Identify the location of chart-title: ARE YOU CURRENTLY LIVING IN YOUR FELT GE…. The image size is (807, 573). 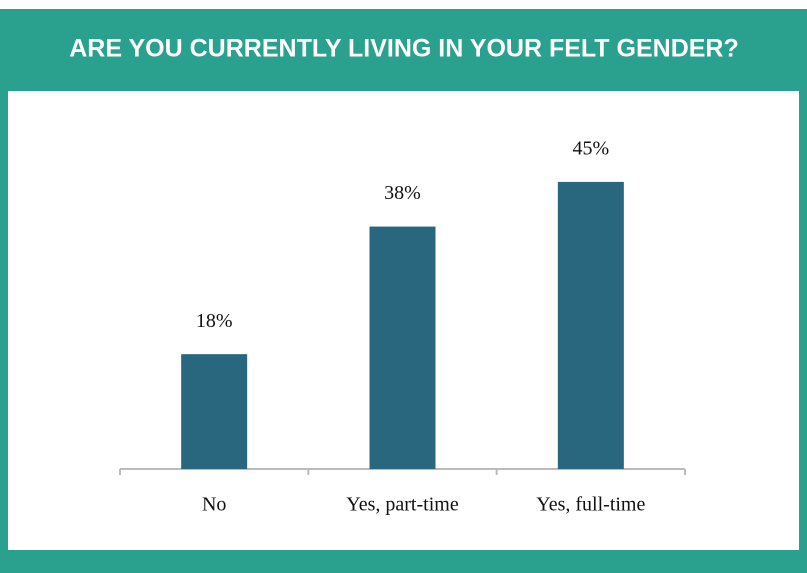
(404, 49).